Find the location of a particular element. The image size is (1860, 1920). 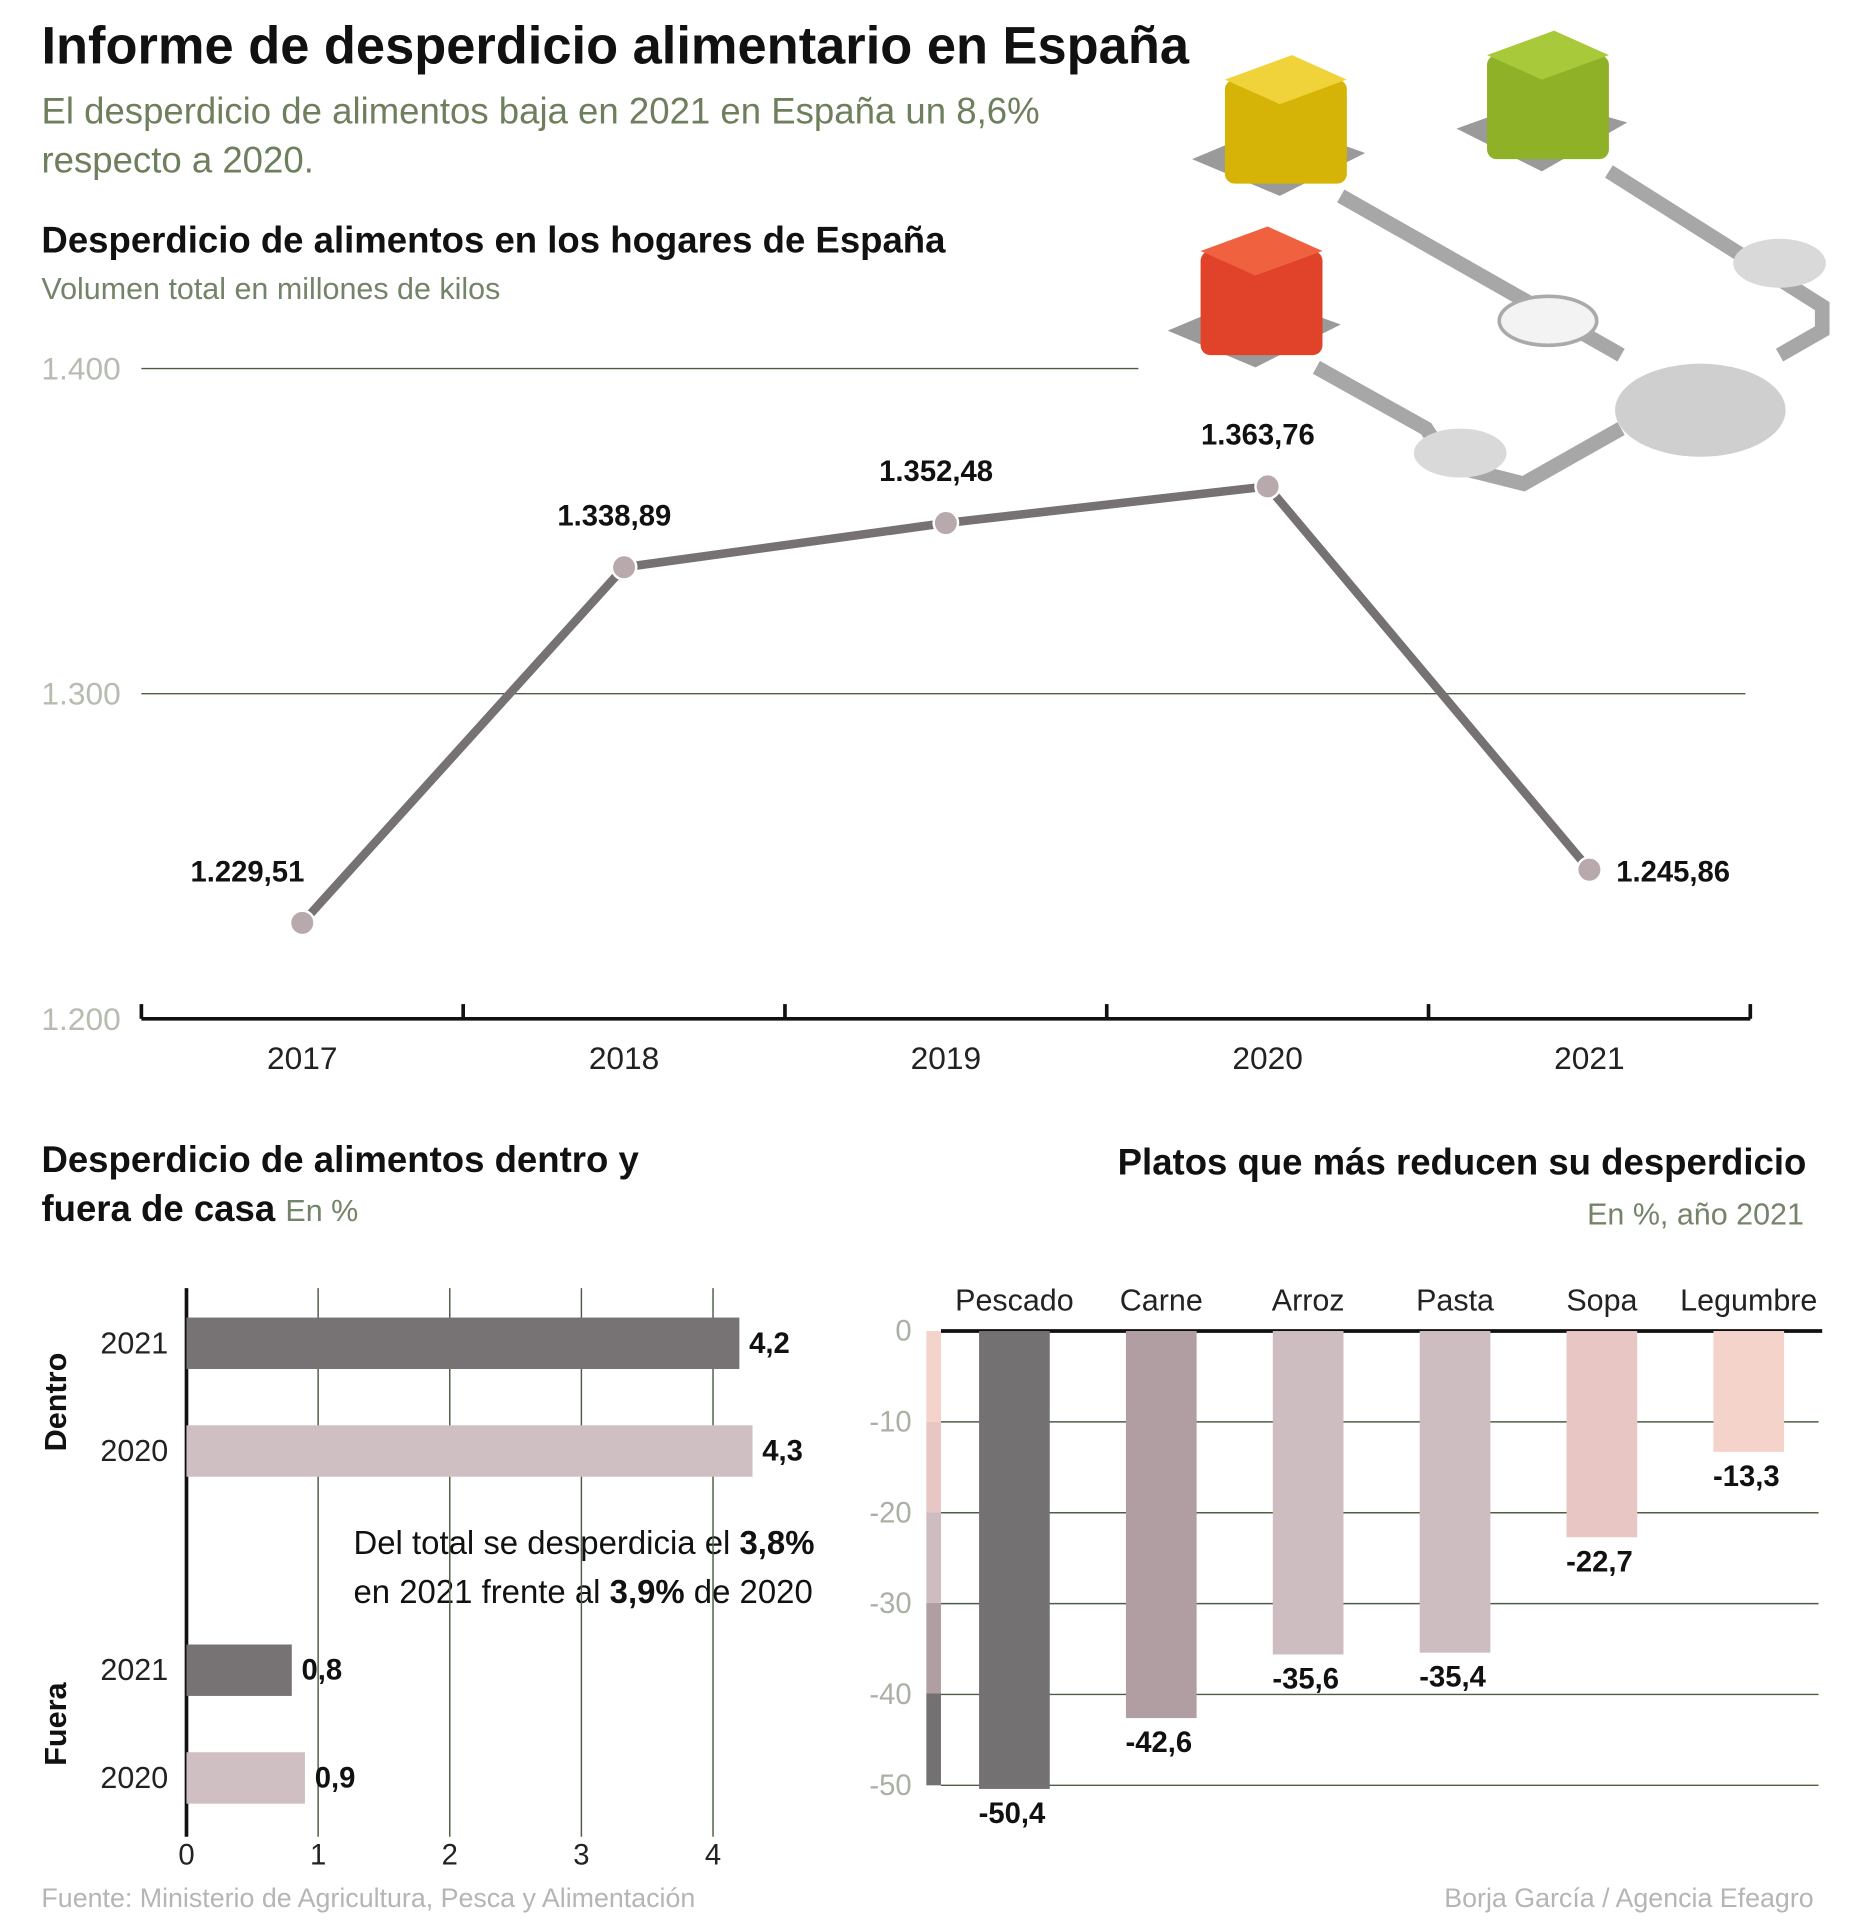

value-label: 1.363,76 is located at coordinates (1258, 434).